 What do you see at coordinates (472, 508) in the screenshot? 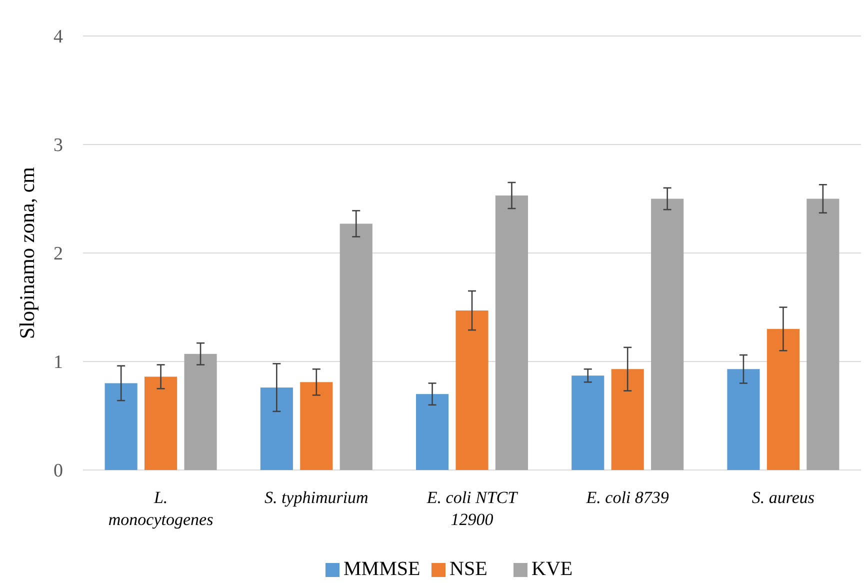
I see `x-tick-label: E. coli NTCT 12900` at bounding box center [472, 508].